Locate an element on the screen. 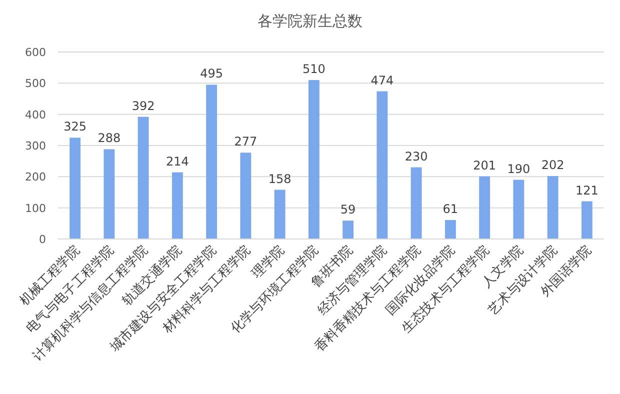 This screenshot has height=394, width=620. data-label: 121 is located at coordinates (586, 190).